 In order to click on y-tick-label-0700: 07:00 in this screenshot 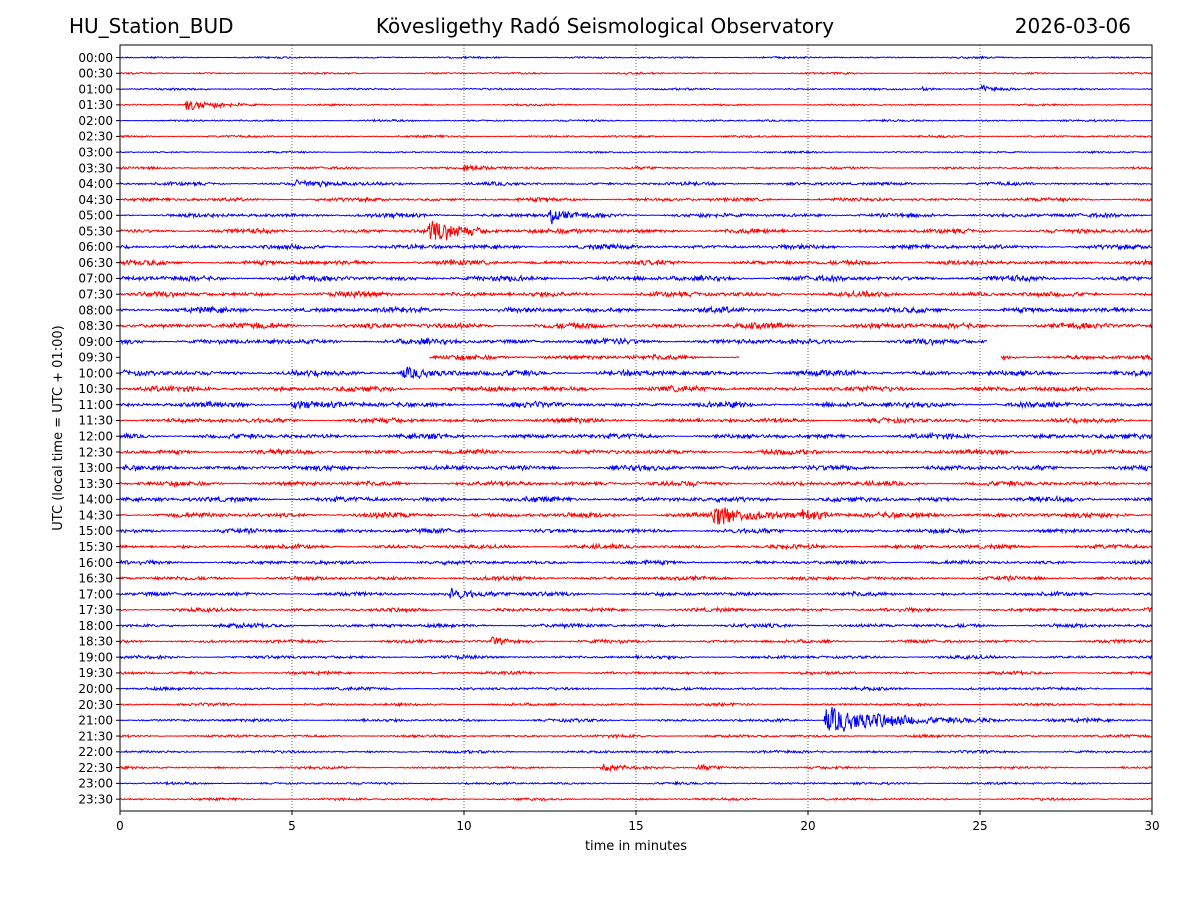, I will do `click(95, 279)`.